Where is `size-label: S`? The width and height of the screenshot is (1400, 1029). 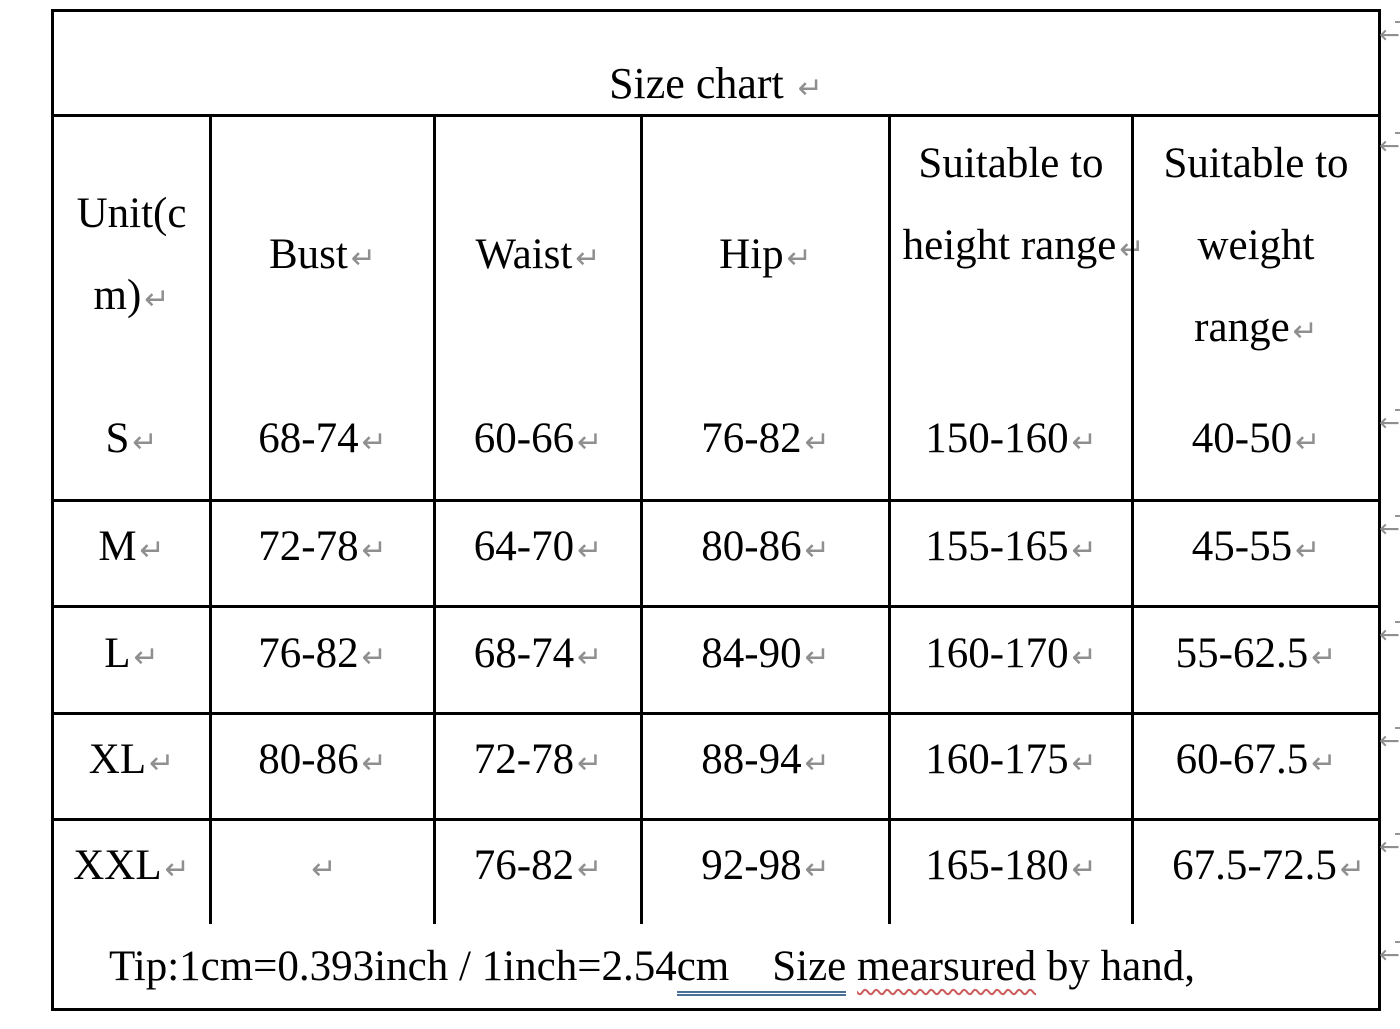
size-label: S is located at coordinates (117, 438).